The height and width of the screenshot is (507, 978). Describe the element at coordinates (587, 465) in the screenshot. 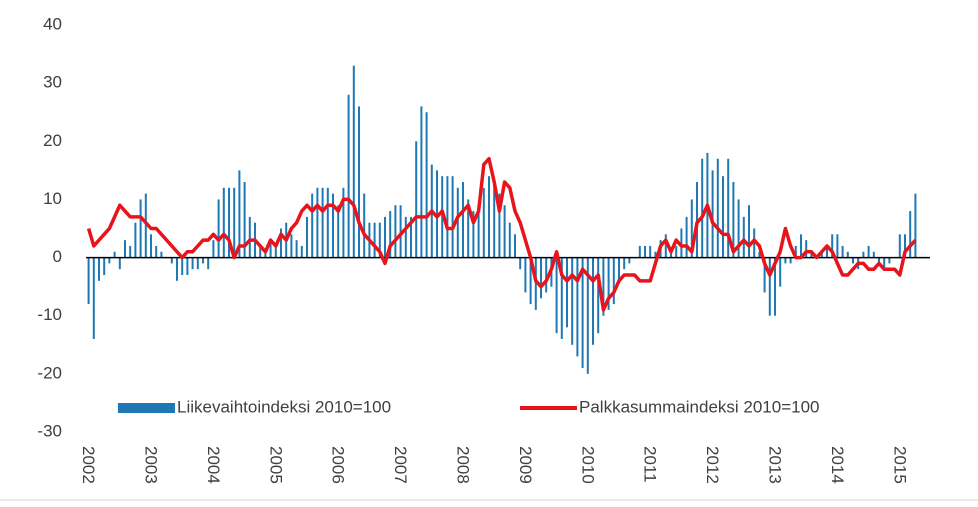

I see `x-tick-label: 2010` at that location.